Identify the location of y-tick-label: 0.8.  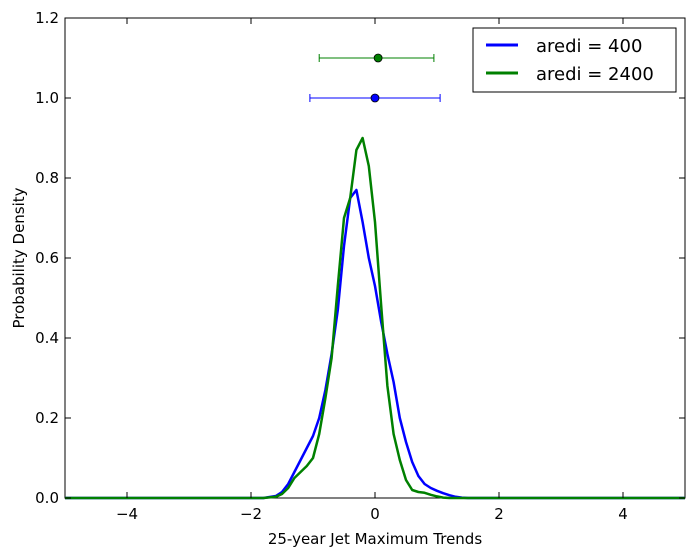
(47, 178).